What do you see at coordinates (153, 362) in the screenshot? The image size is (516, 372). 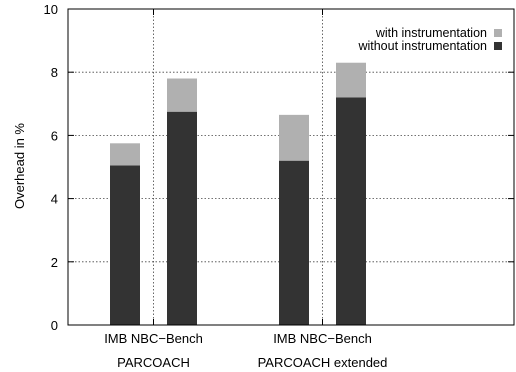 I see `group-label: PARCOACH` at bounding box center [153, 362].